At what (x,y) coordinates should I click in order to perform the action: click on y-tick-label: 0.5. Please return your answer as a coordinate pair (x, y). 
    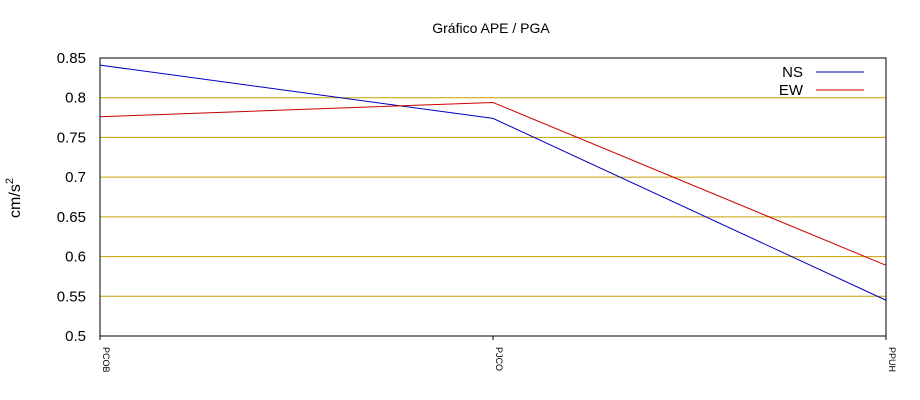
    Looking at the image, I should click on (75, 336).